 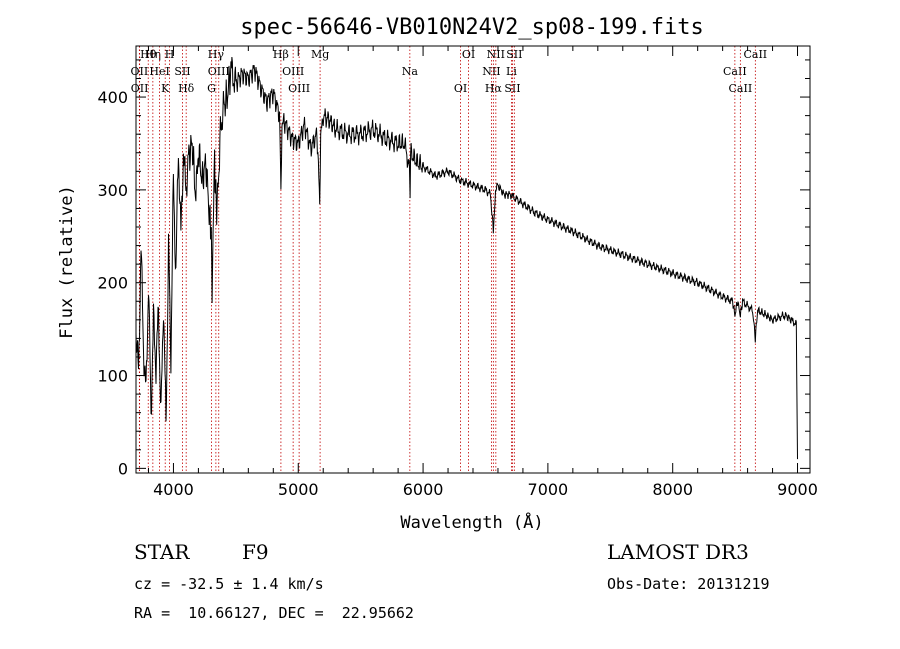 I want to click on spectral-line-label: Hα, so click(x=494, y=88).